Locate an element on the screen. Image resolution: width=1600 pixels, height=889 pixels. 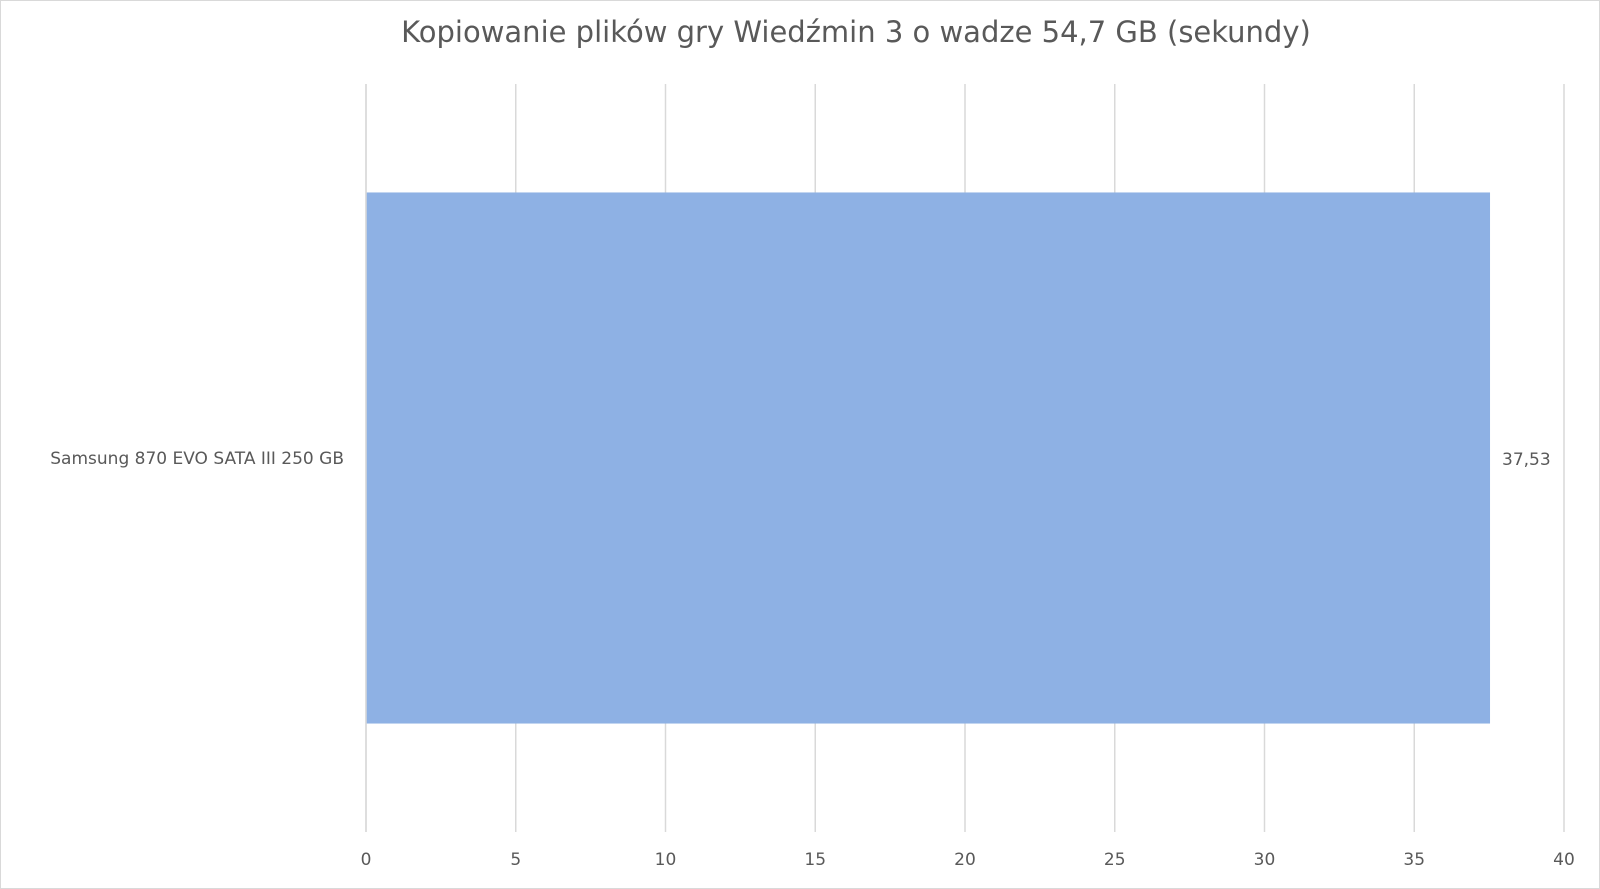
x-tick-label: 40 is located at coordinates (1564, 860).